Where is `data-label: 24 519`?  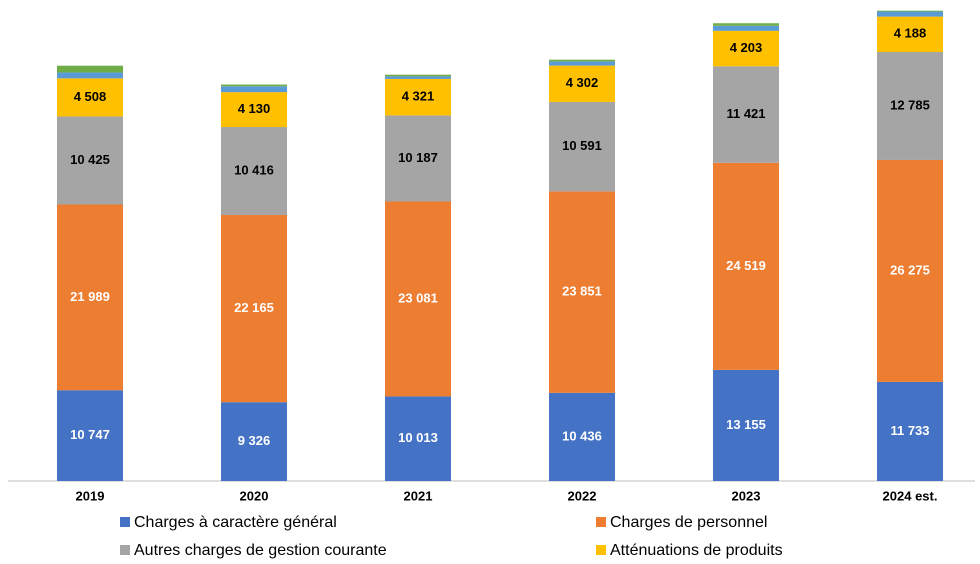 data-label: 24 519 is located at coordinates (746, 265).